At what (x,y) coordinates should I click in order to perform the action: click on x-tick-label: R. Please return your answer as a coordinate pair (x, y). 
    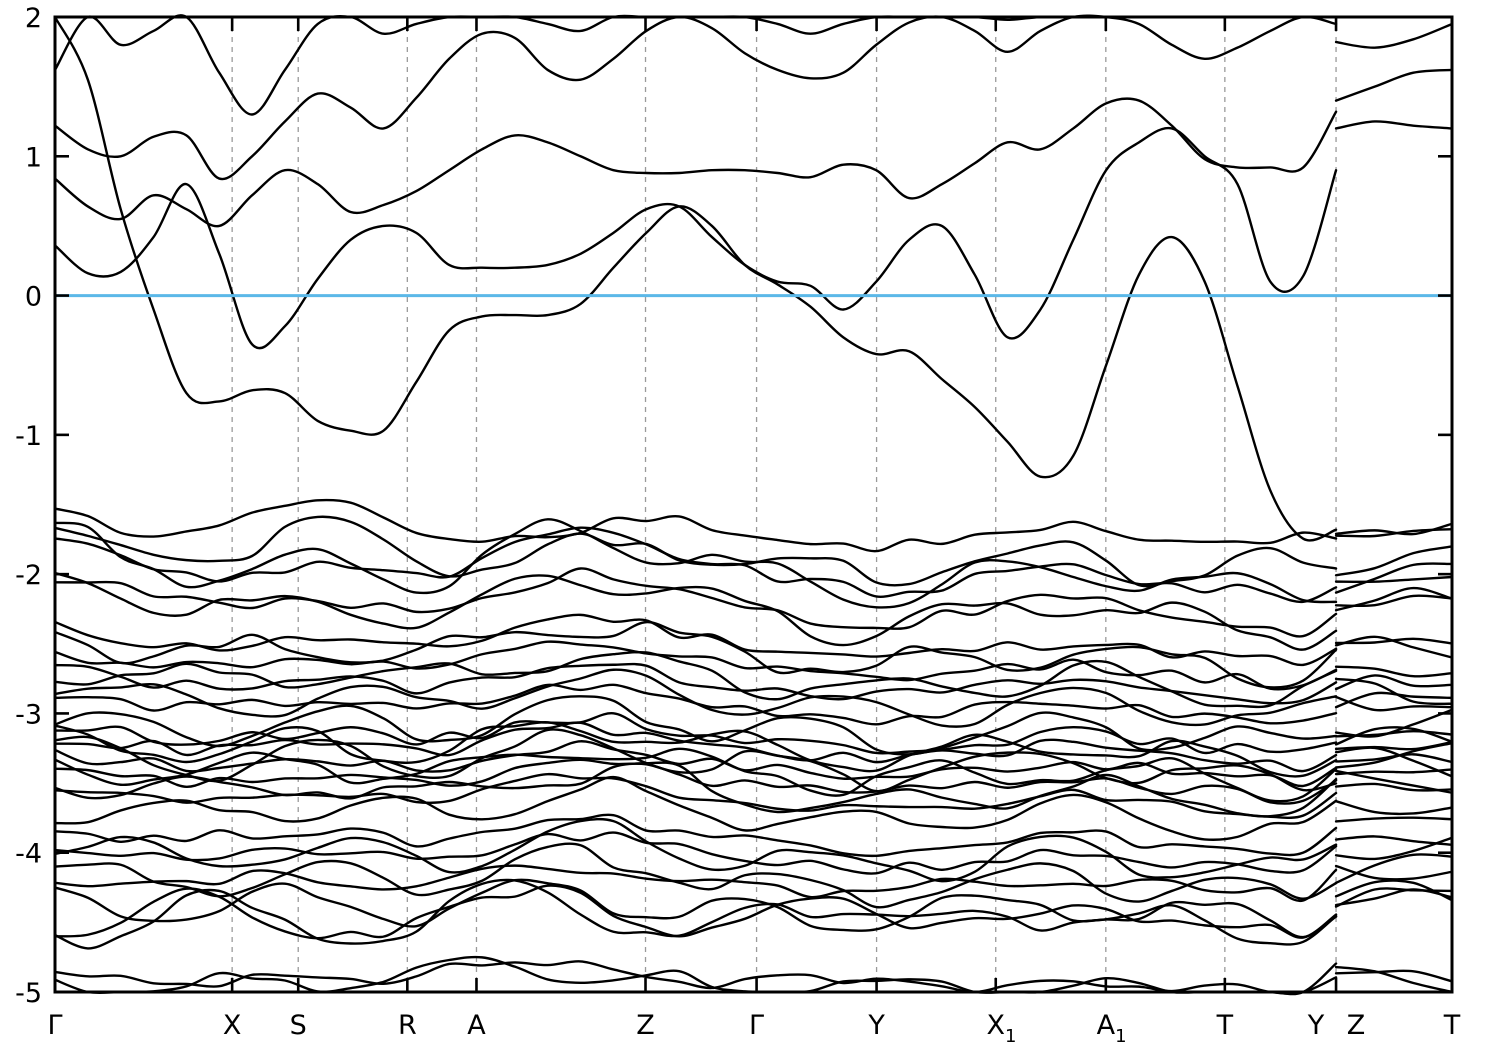
    Looking at the image, I should click on (407, 1025).